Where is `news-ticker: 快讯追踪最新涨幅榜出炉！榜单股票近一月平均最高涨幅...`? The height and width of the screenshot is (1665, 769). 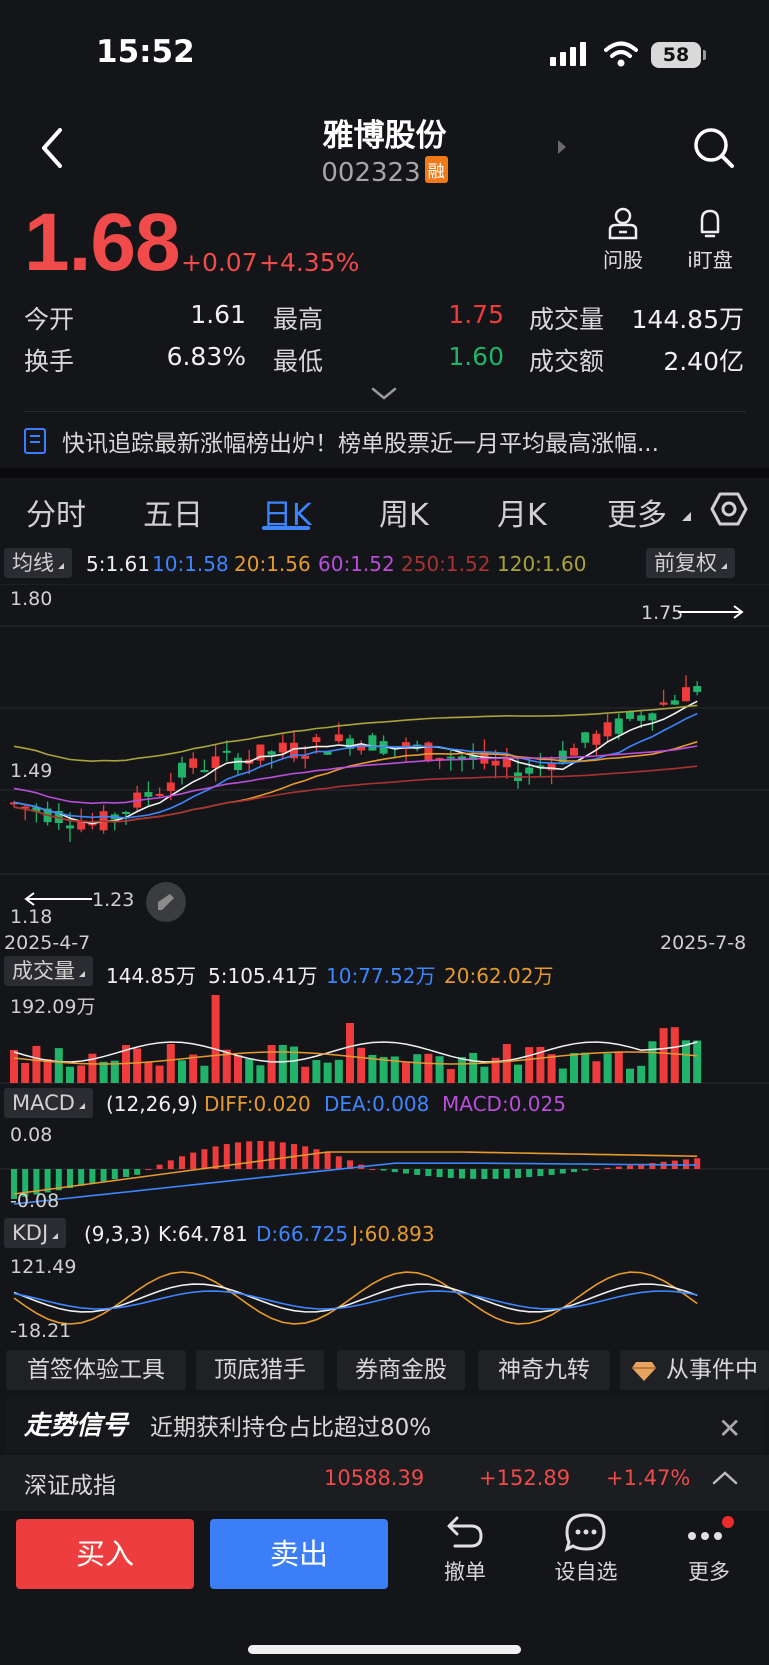 news-ticker: 快讯追踪最新涨幅榜出炉！榜单股票近一月平均最高涨幅... is located at coordinates (360, 444).